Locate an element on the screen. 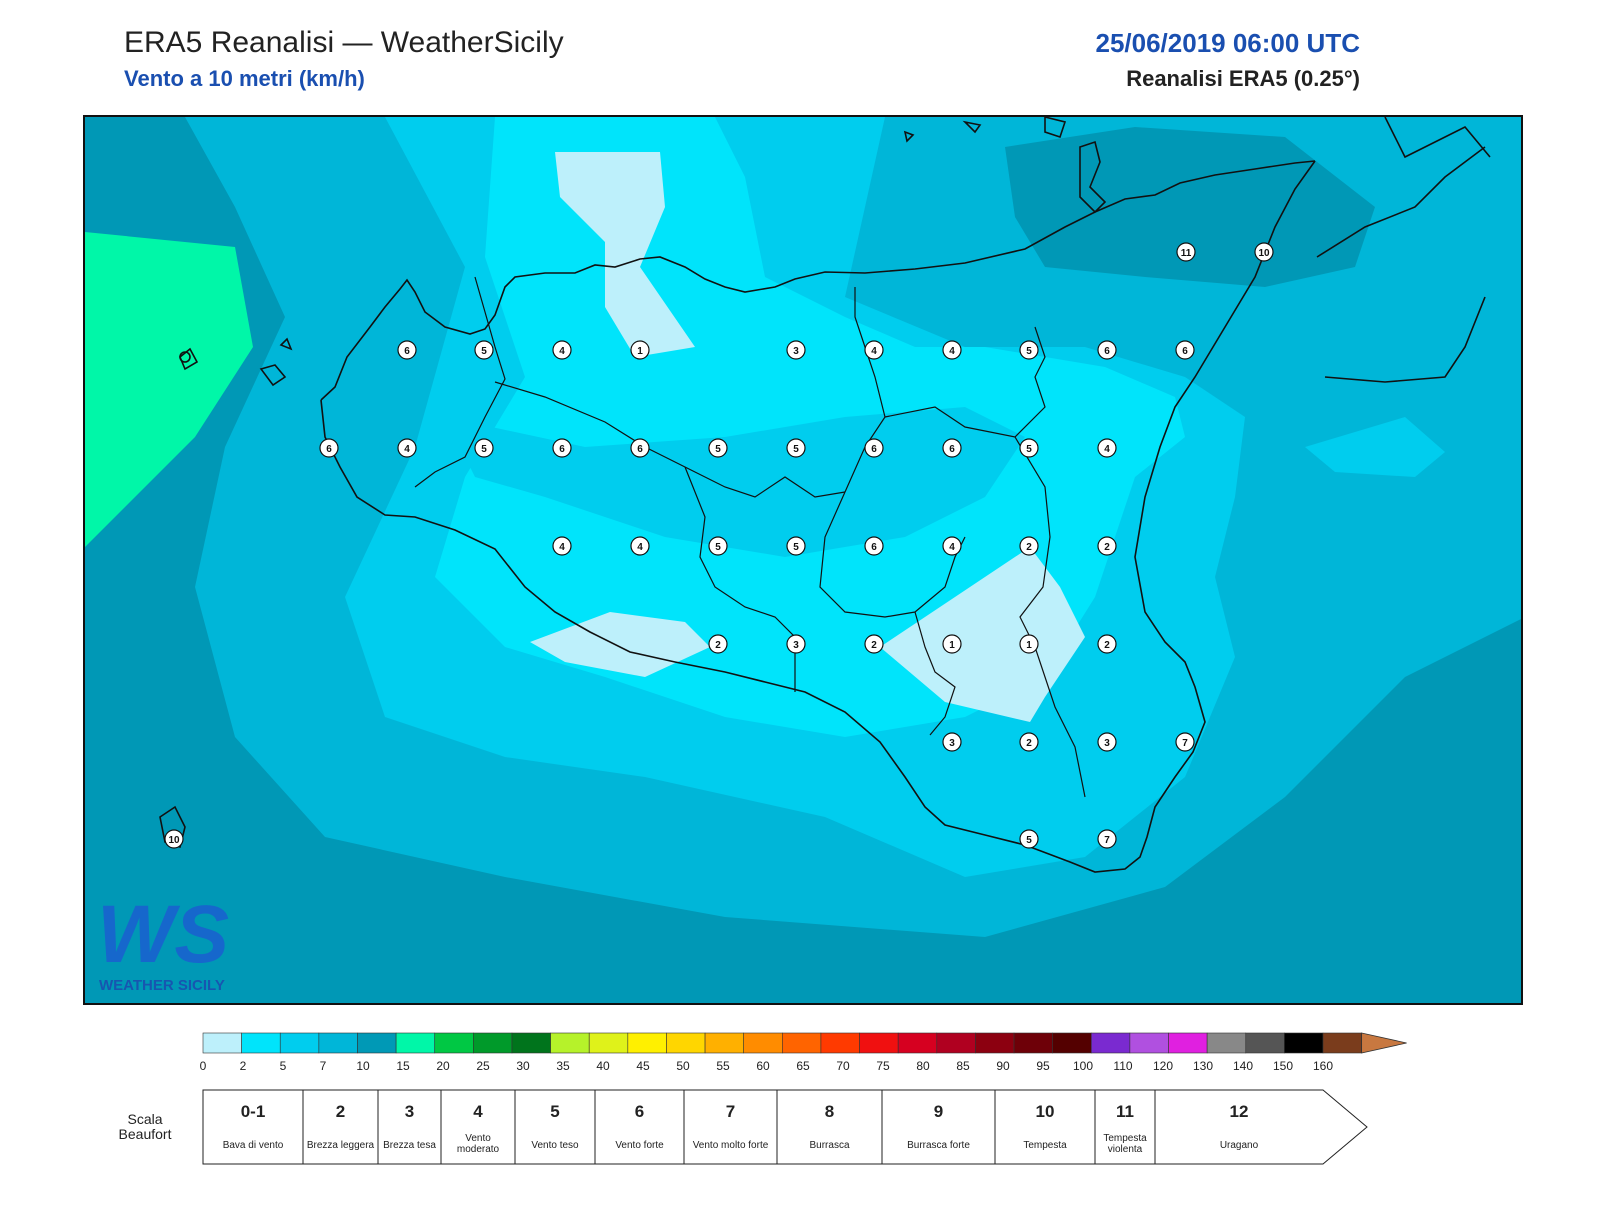  station-marker: 7 is located at coordinates (1107, 839).